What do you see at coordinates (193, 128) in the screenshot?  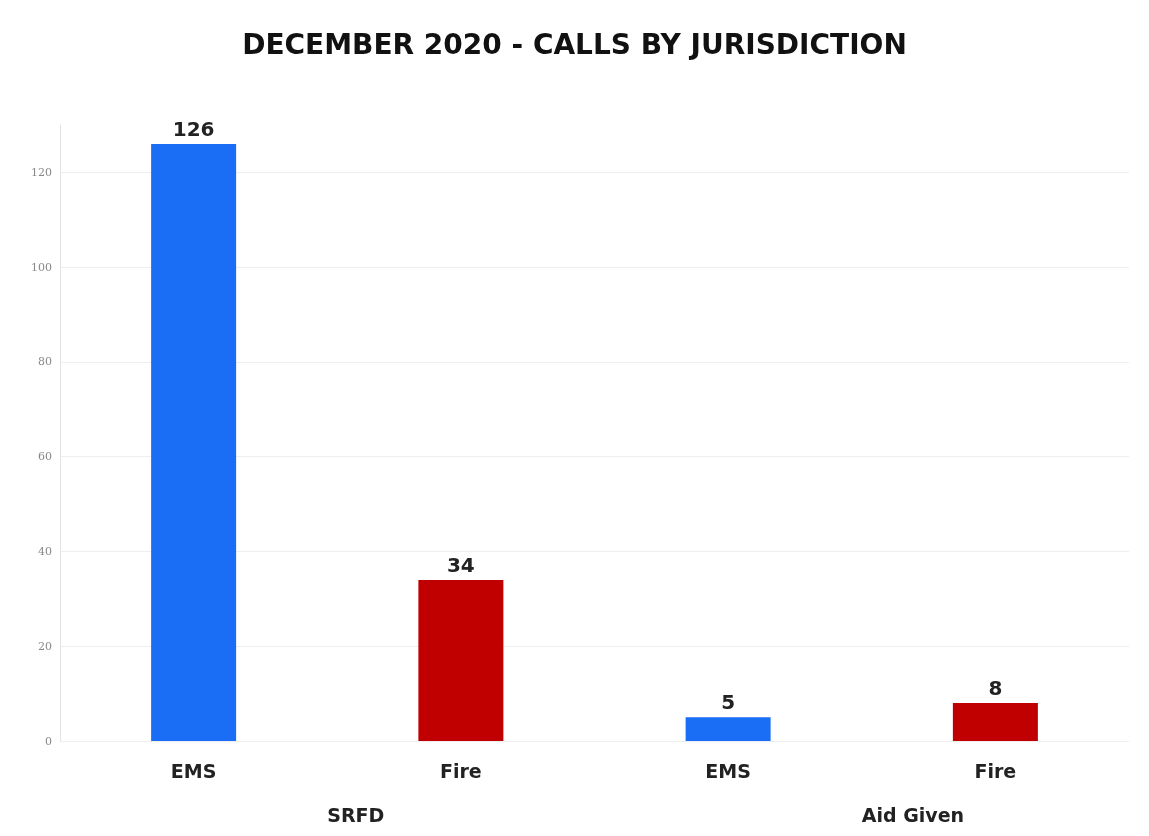 I see `data-label: 126` at bounding box center [193, 128].